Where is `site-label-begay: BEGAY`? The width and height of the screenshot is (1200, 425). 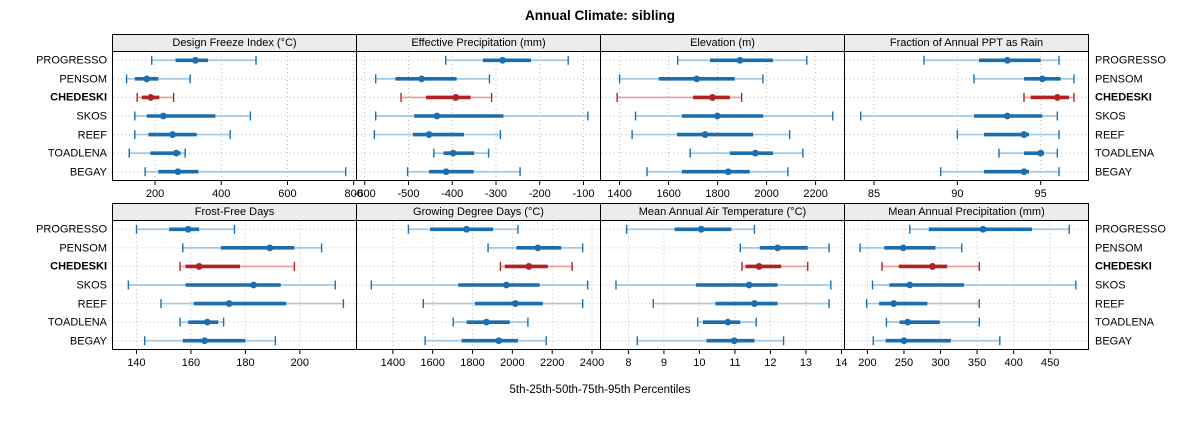
site-label-begay: BEGAY is located at coordinates (1114, 172).